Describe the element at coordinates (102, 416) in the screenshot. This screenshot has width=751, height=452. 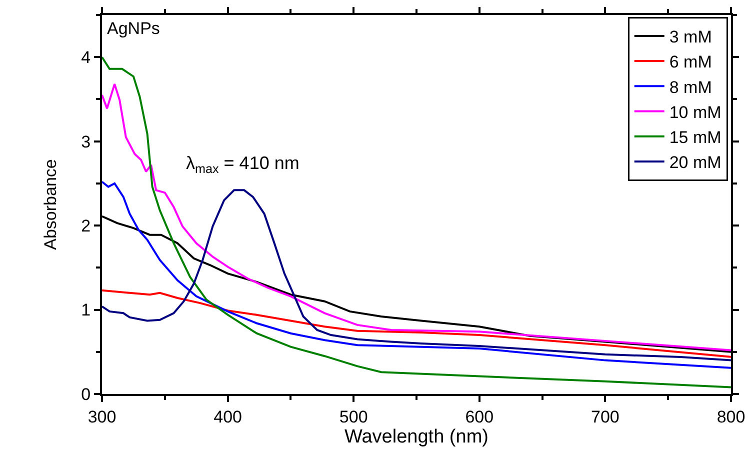
I see `x-tick-label: 300` at that location.